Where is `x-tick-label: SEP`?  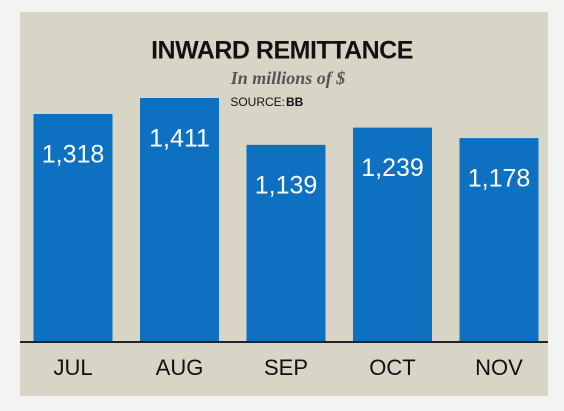 x-tick-label: SEP is located at coordinates (286, 367).